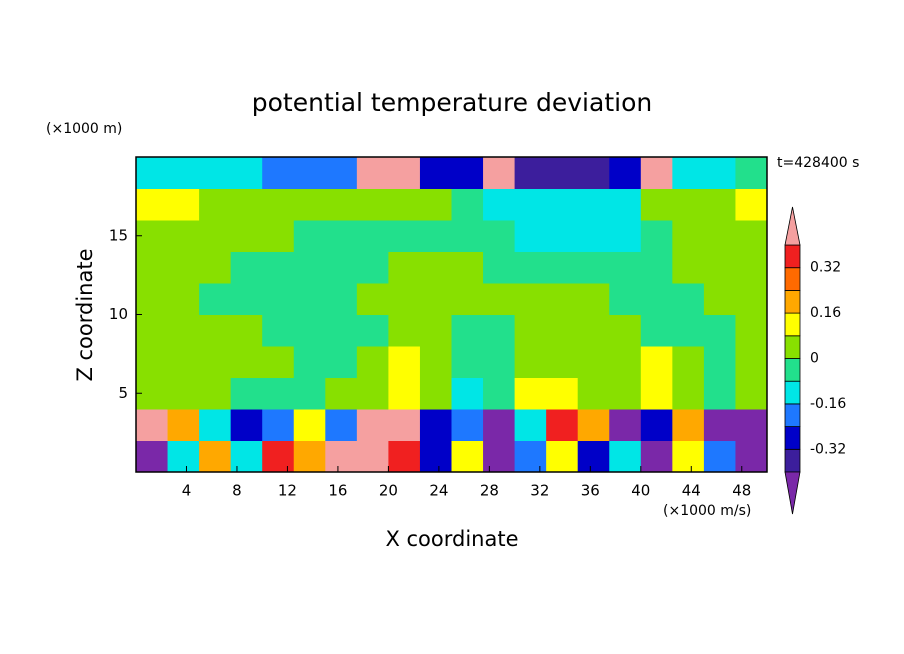 Image resolution: width=904 pixels, height=654 pixels. What do you see at coordinates (792, 226) in the screenshot?
I see `colorbar-over` at bounding box center [792, 226].